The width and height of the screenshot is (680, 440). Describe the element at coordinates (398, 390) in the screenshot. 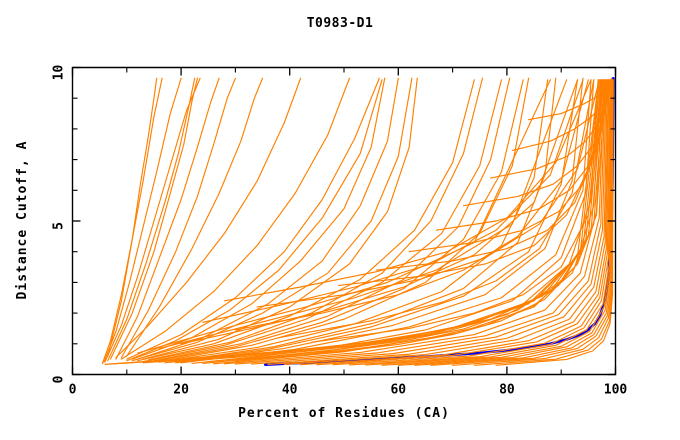

I see `x-tick-label: 60` at that location.